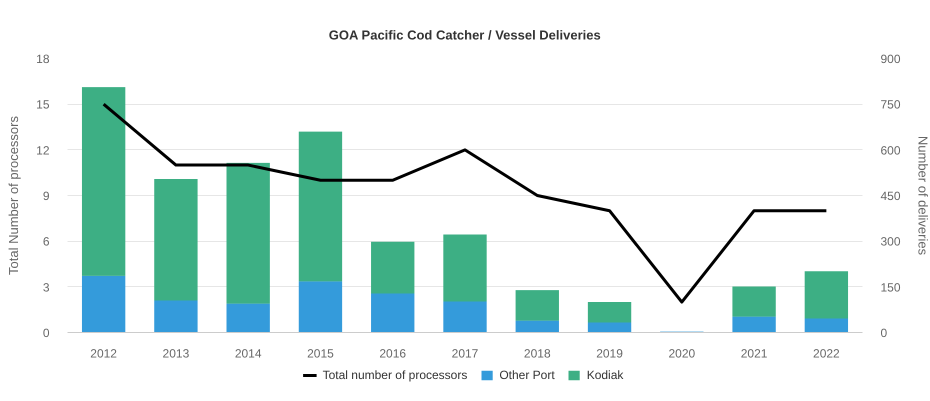 The width and height of the screenshot is (930, 401). Describe the element at coordinates (537, 353) in the screenshot. I see `x-tick-label: 2018` at that location.